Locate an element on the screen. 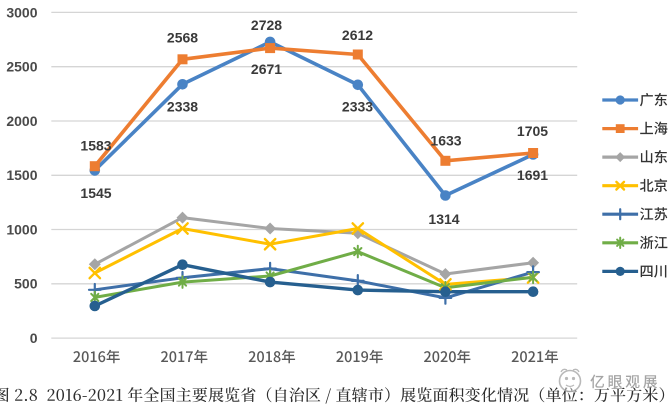  svg-text: 1705 is located at coordinates (532, 131).